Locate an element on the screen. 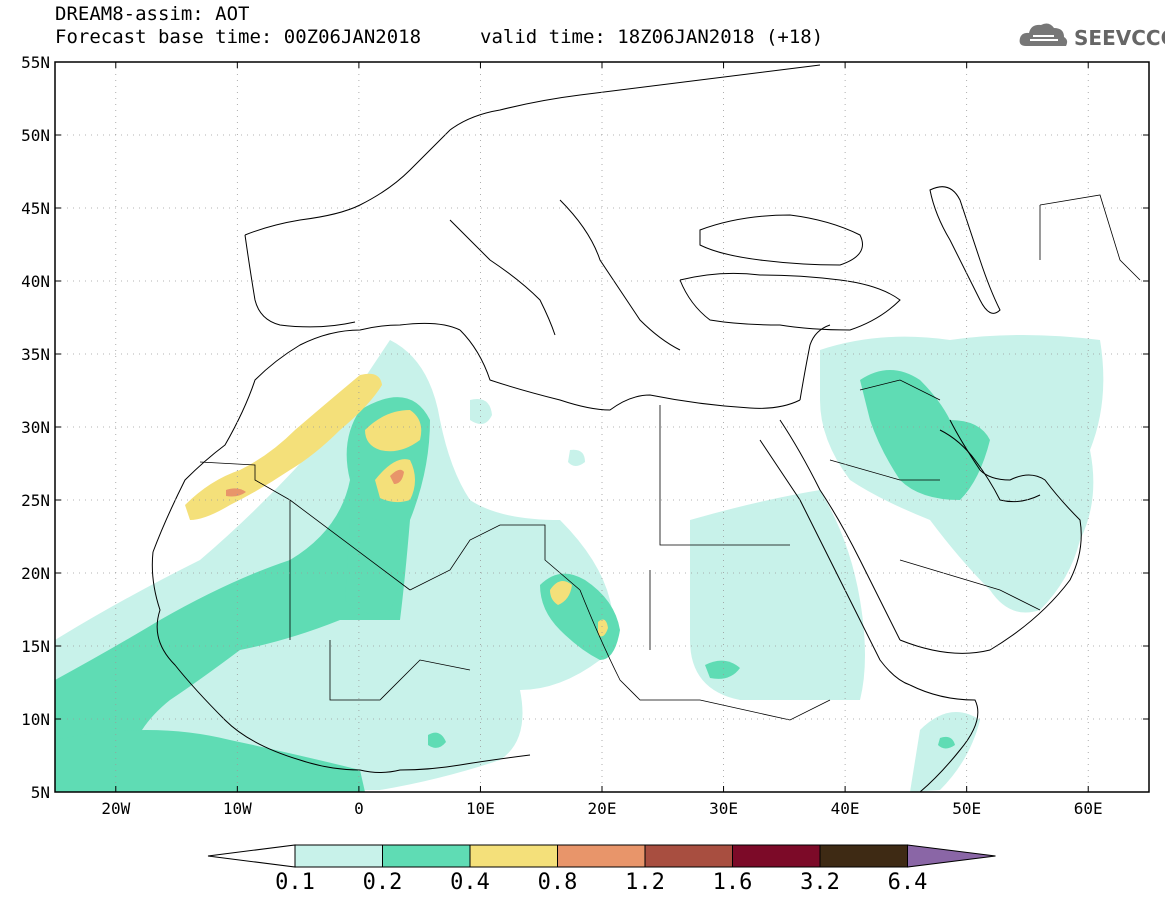 Image resolution: width=1165 pixels, height=905 pixels. lon-tick-label: 40E is located at coordinates (845, 808).